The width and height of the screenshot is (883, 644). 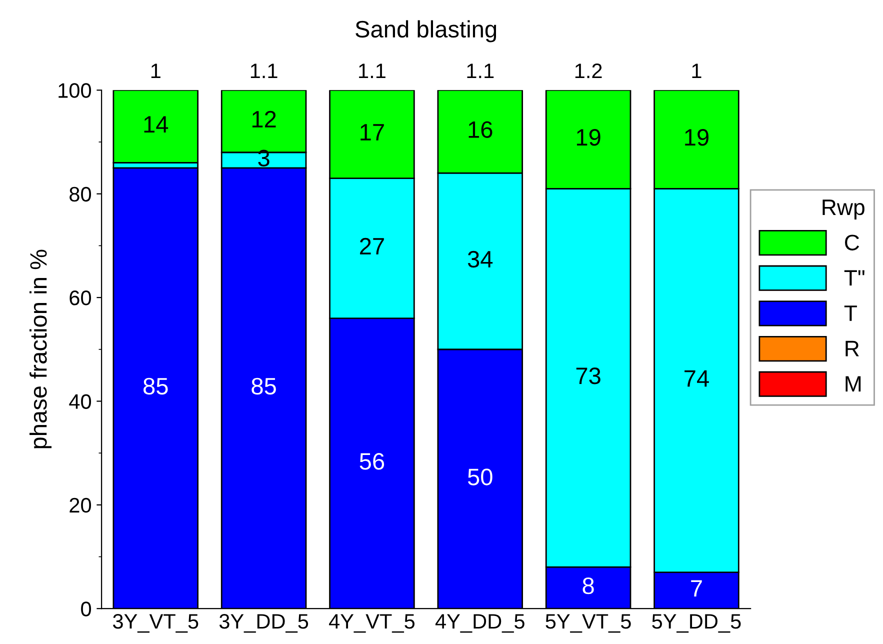 I want to click on data-label: 12, so click(x=264, y=119).